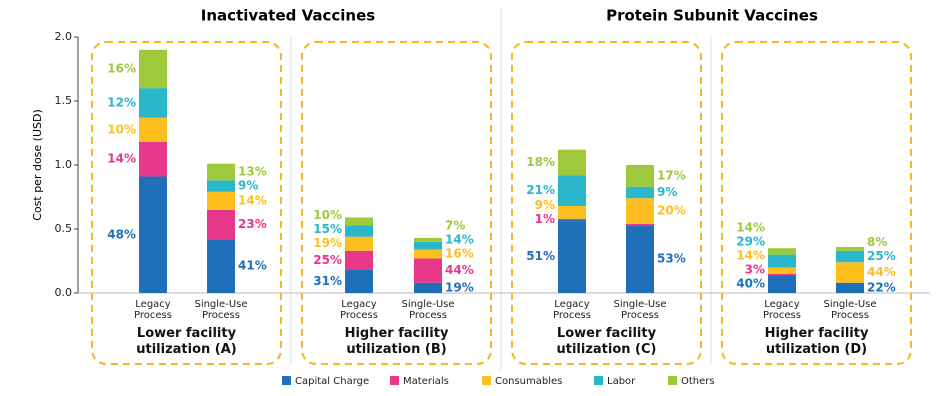 This screenshot has width=950, height=396. I want to click on share-label: 15%, so click(327, 229).